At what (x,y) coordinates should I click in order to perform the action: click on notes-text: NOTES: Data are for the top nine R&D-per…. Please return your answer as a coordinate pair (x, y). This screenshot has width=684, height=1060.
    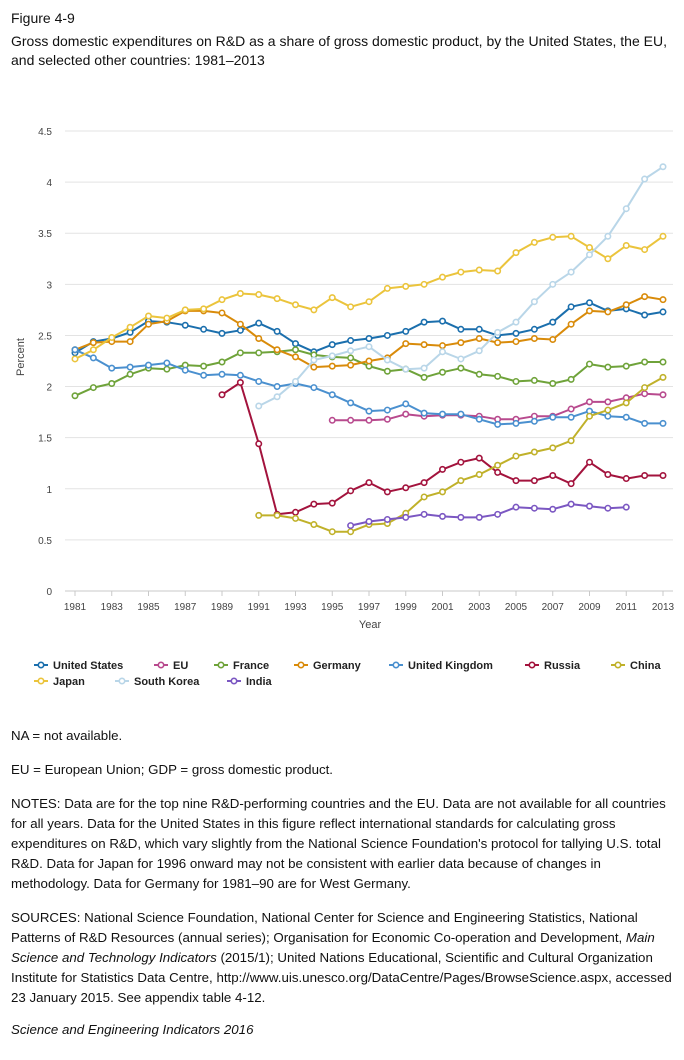
    Looking at the image, I should click on (338, 843).